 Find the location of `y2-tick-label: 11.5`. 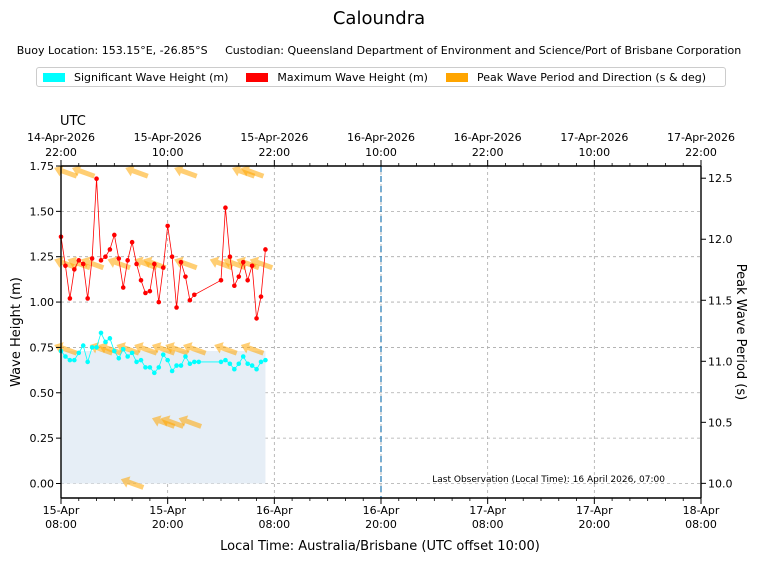

y2-tick-label: 11.5 is located at coordinates (720, 300).